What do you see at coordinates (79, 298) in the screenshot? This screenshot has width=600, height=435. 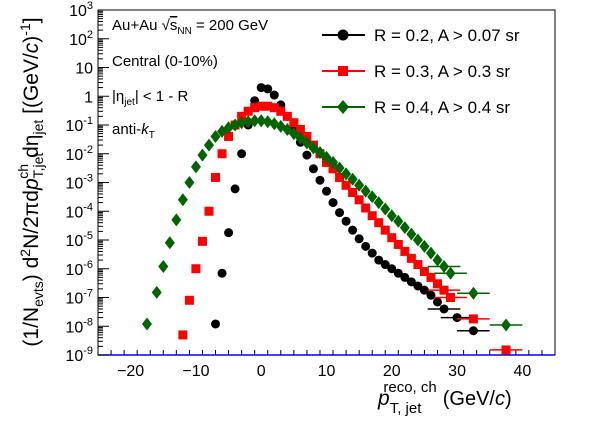 I see `y-tick-label: 10⁻⁷` at bounding box center [79, 298].